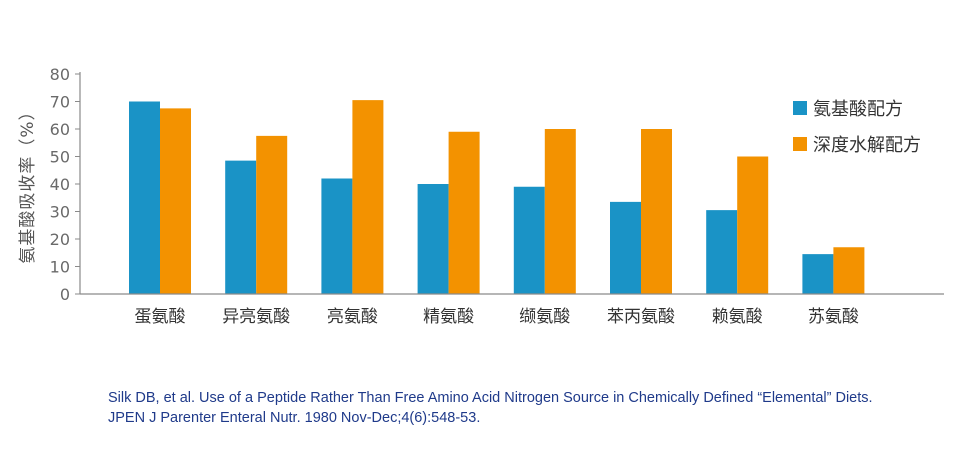 Image resolution: width=954 pixels, height=456 pixels. I want to click on y-tick-label: 60, so click(60, 129).